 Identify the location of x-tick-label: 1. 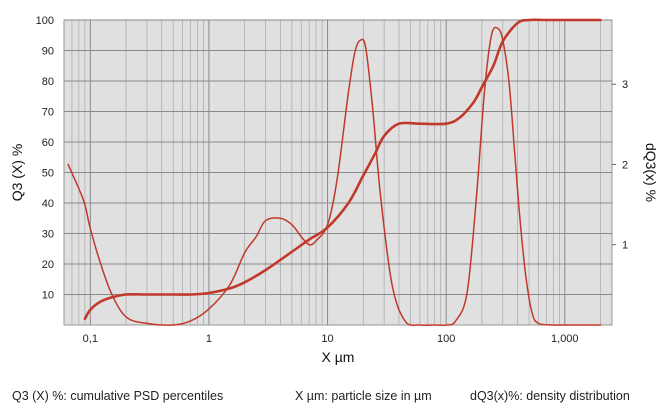
(209, 339).